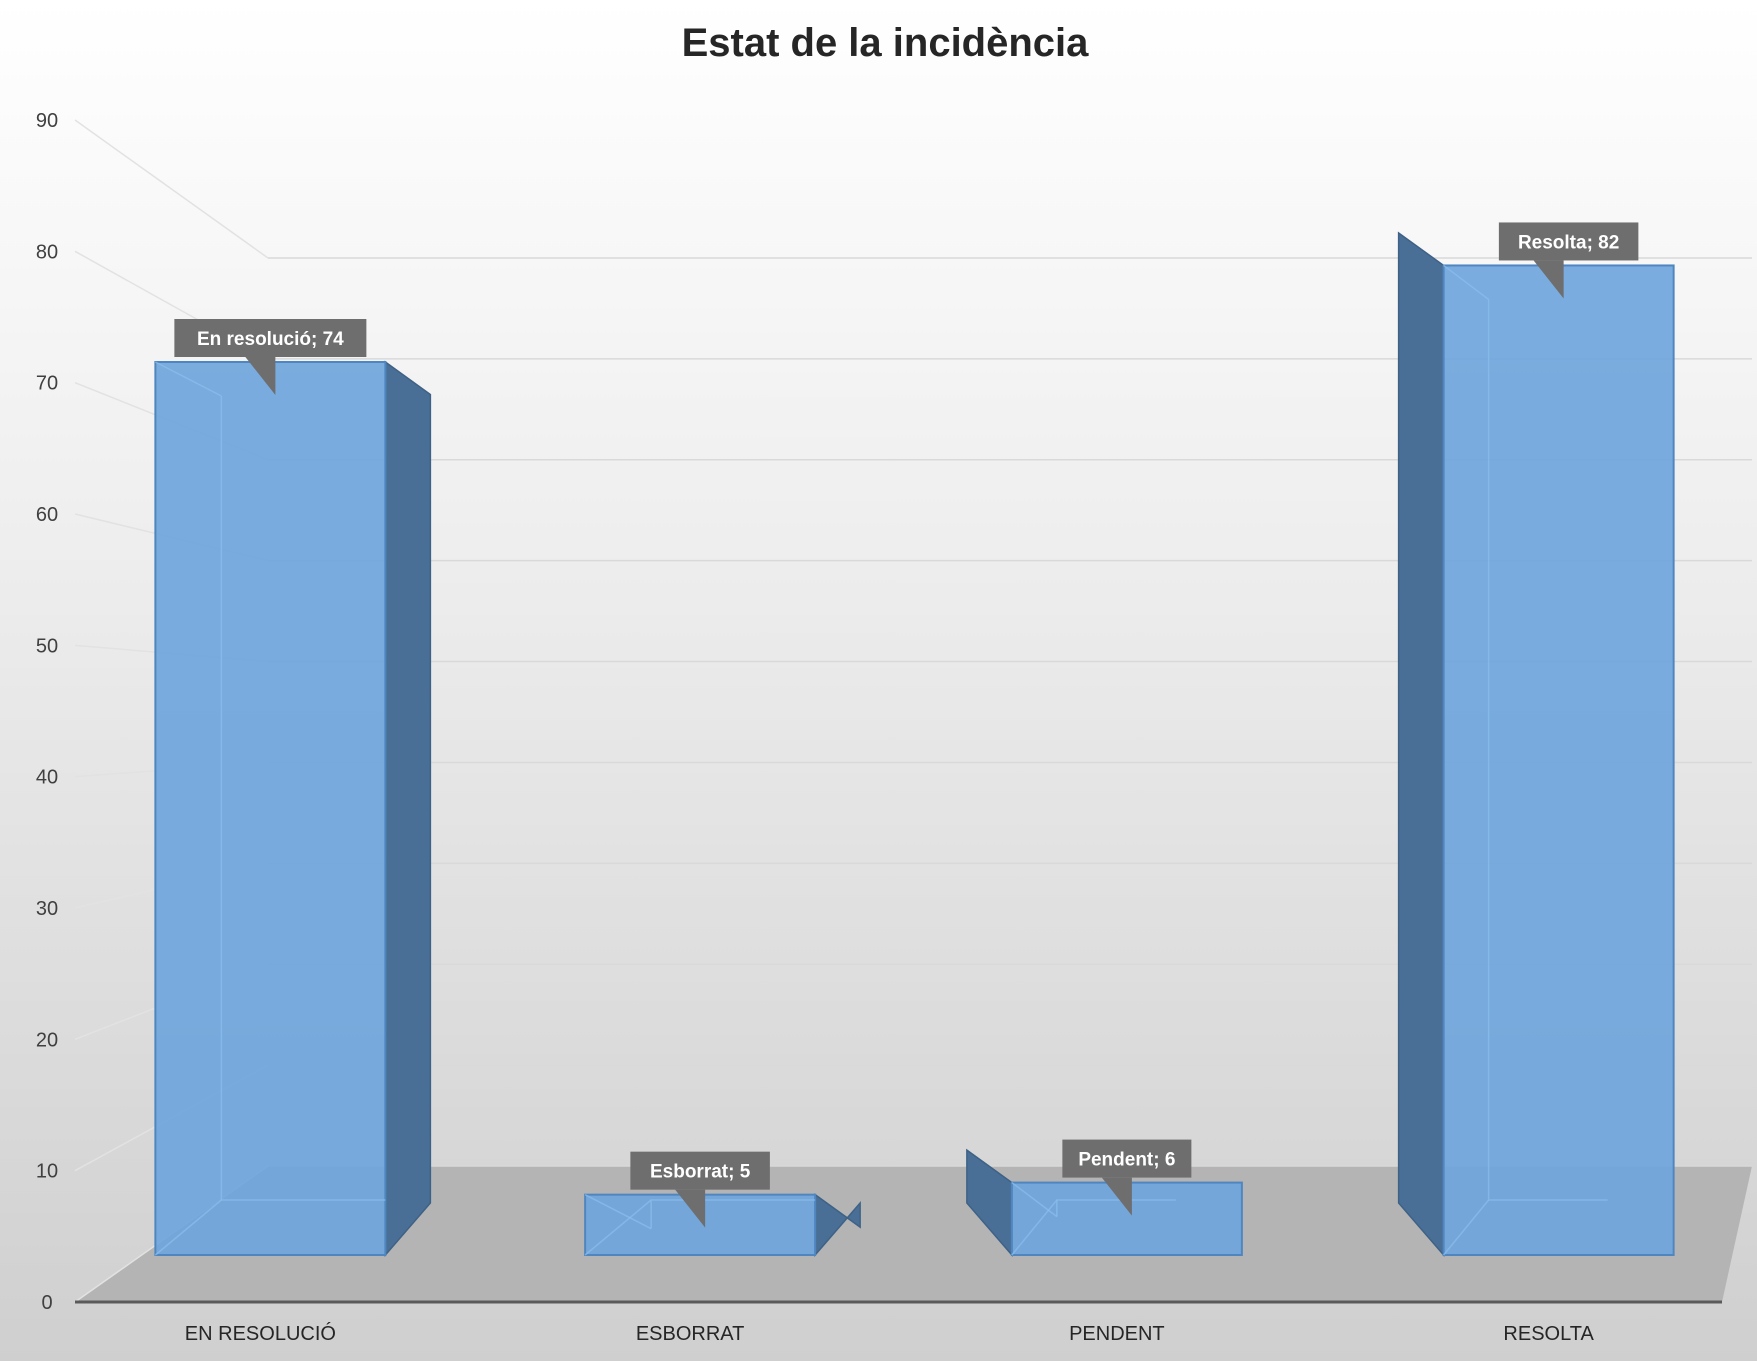  I want to click on floor-plane, so click(913, 1234).